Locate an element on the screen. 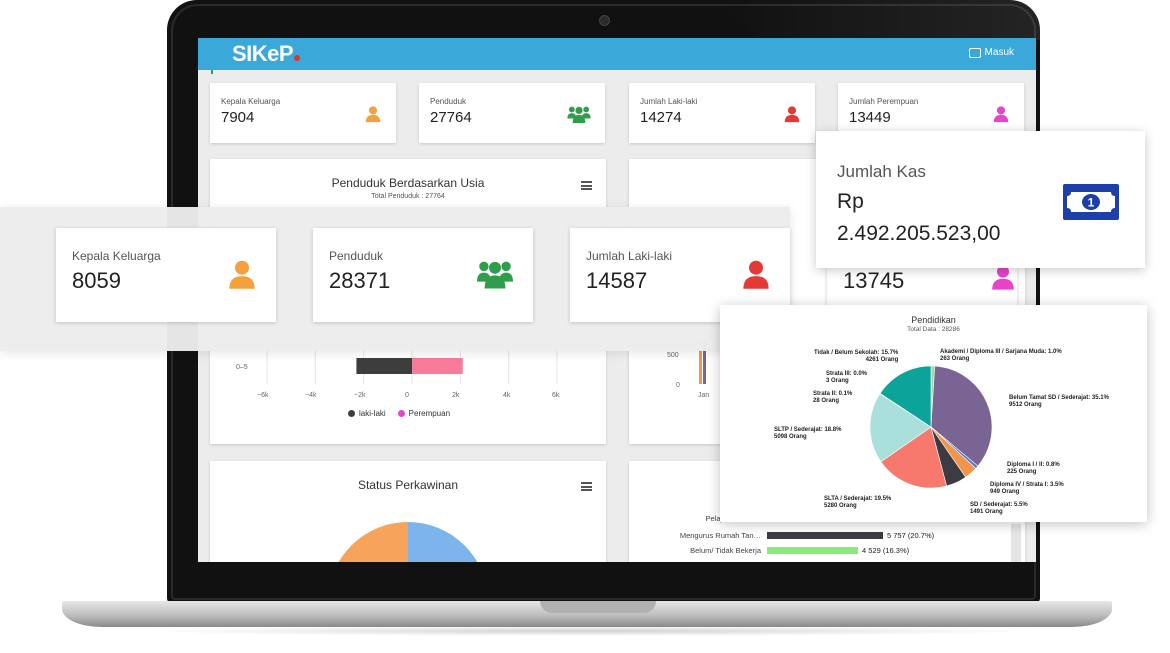 The height and width of the screenshot is (653, 1170). card-label: Jumlah Kas is located at coordinates (881, 171).